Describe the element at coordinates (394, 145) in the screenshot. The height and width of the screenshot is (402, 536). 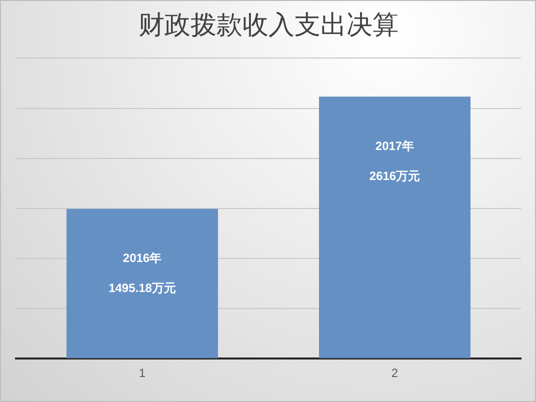
I see `annotation: 2017年` at that location.